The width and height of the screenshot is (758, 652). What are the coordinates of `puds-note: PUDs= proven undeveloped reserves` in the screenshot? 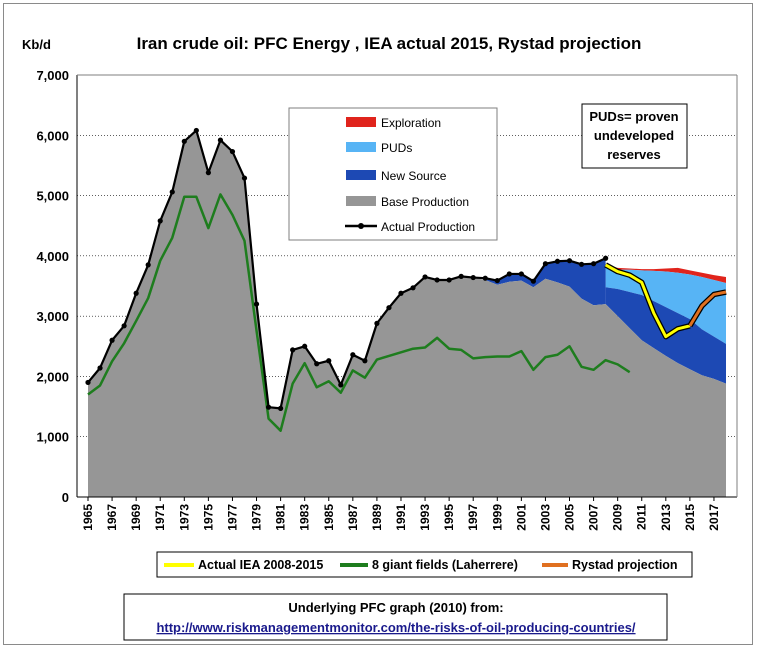 It's located at (634, 136).